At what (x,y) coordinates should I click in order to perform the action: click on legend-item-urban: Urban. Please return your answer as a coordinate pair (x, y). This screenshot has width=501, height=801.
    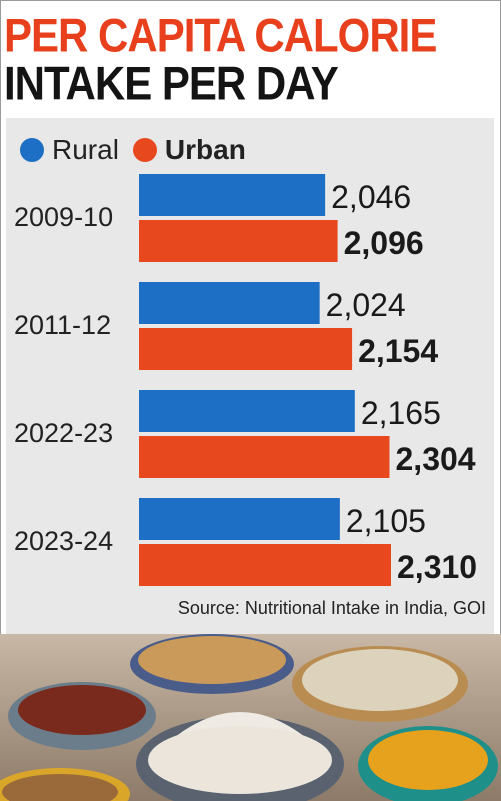
    Looking at the image, I should click on (189, 150).